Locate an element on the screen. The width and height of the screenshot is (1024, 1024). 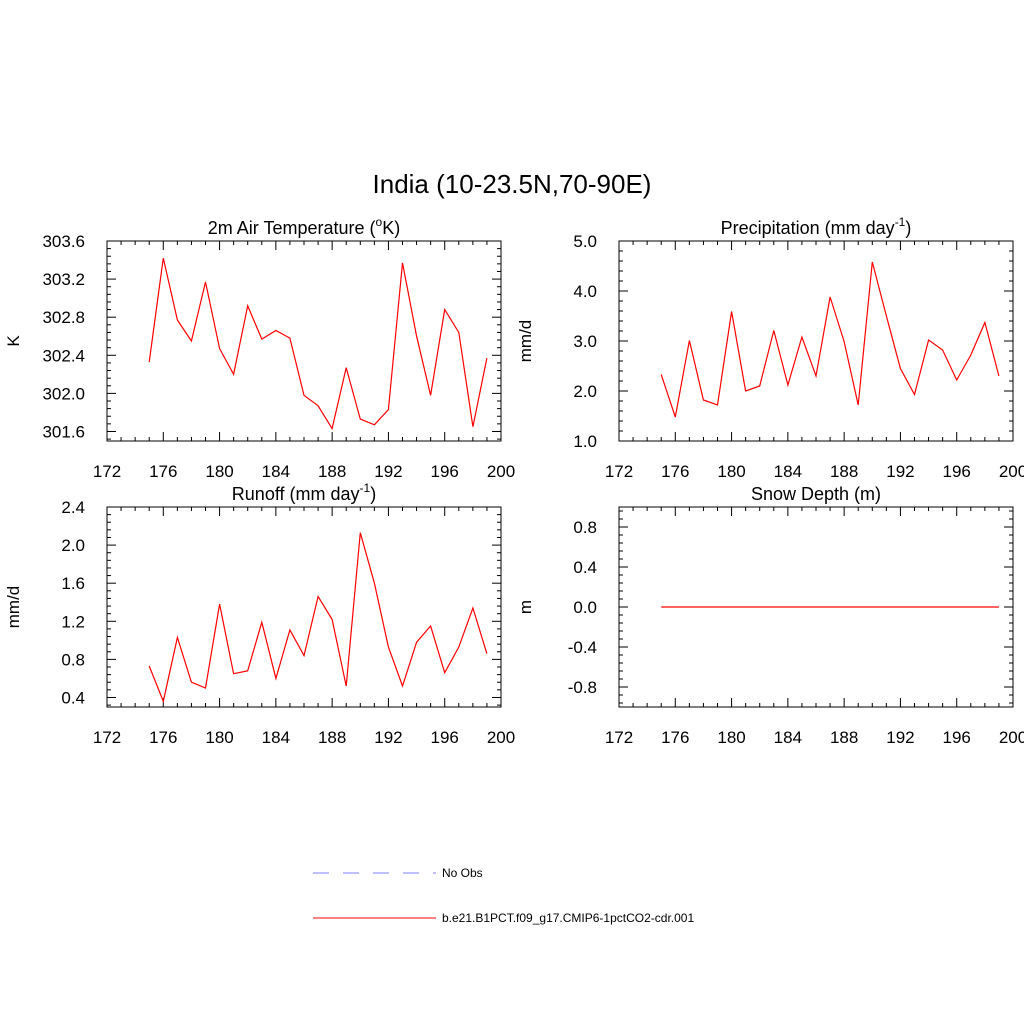
y-tick-label: 3.0 is located at coordinates (585, 341).